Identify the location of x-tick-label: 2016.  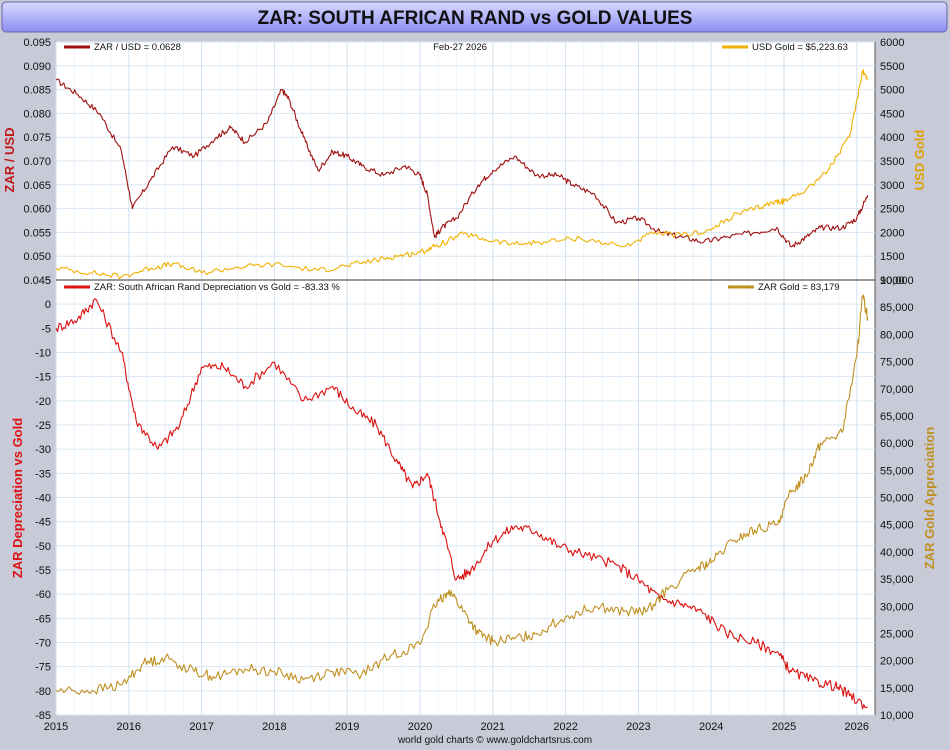
(129, 727).